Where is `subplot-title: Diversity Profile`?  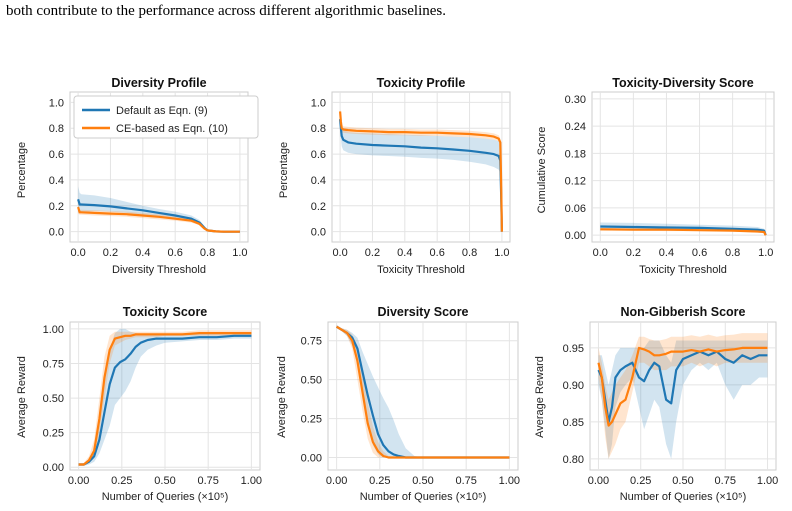
subplot-title: Diversity Profile is located at coordinates (158, 83).